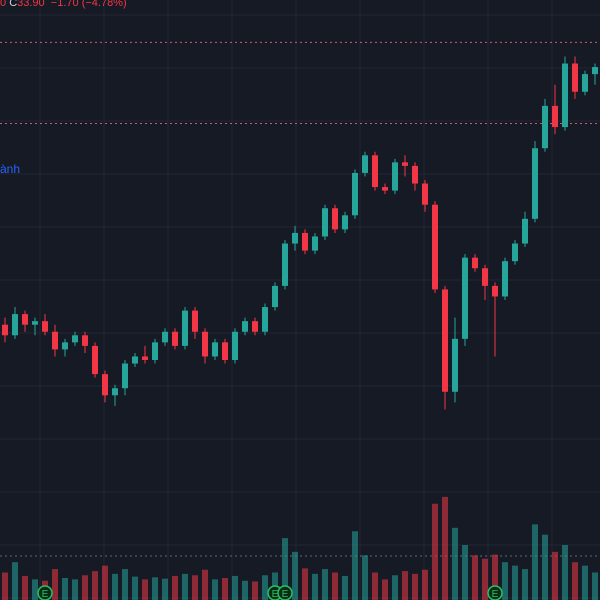 The height and width of the screenshot is (600, 600). What do you see at coordinates (31, 4) in the screenshot?
I see `close-value: 33.90` at bounding box center [31, 4].